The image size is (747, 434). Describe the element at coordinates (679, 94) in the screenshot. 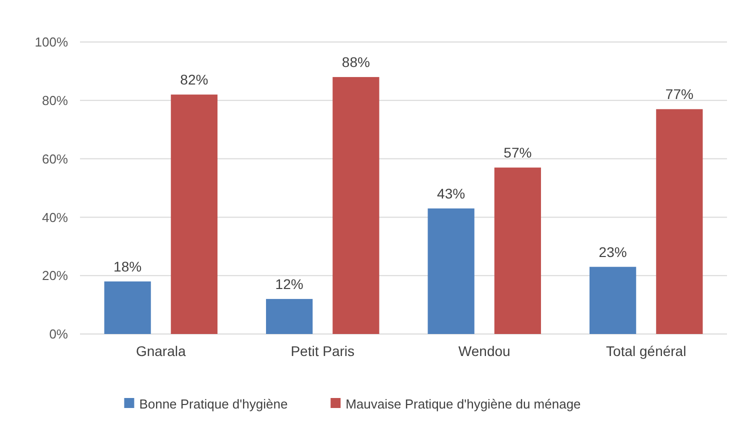

I see `data-label: 77%` at that location.